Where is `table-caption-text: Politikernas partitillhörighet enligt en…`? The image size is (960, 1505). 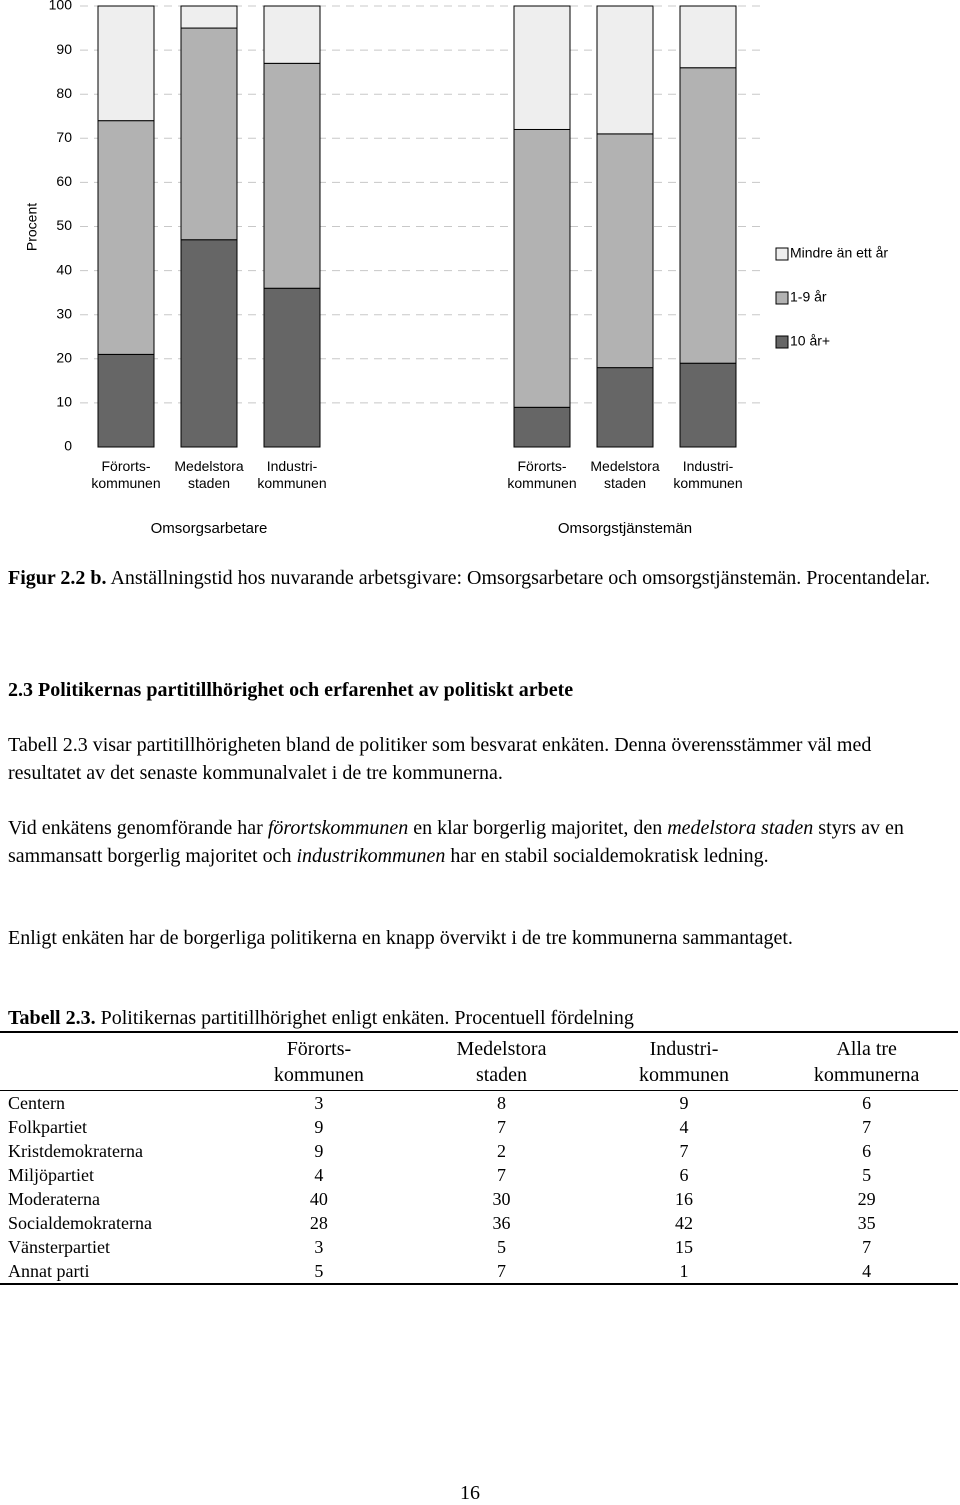
table-caption-text: Politikernas partitillhörighet enligt en… is located at coordinates (367, 1018).